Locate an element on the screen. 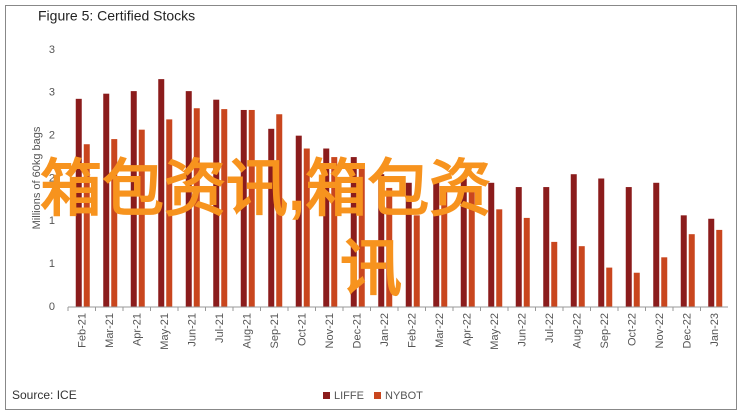  x-tick-label: Sep-21 is located at coordinates (275, 330).